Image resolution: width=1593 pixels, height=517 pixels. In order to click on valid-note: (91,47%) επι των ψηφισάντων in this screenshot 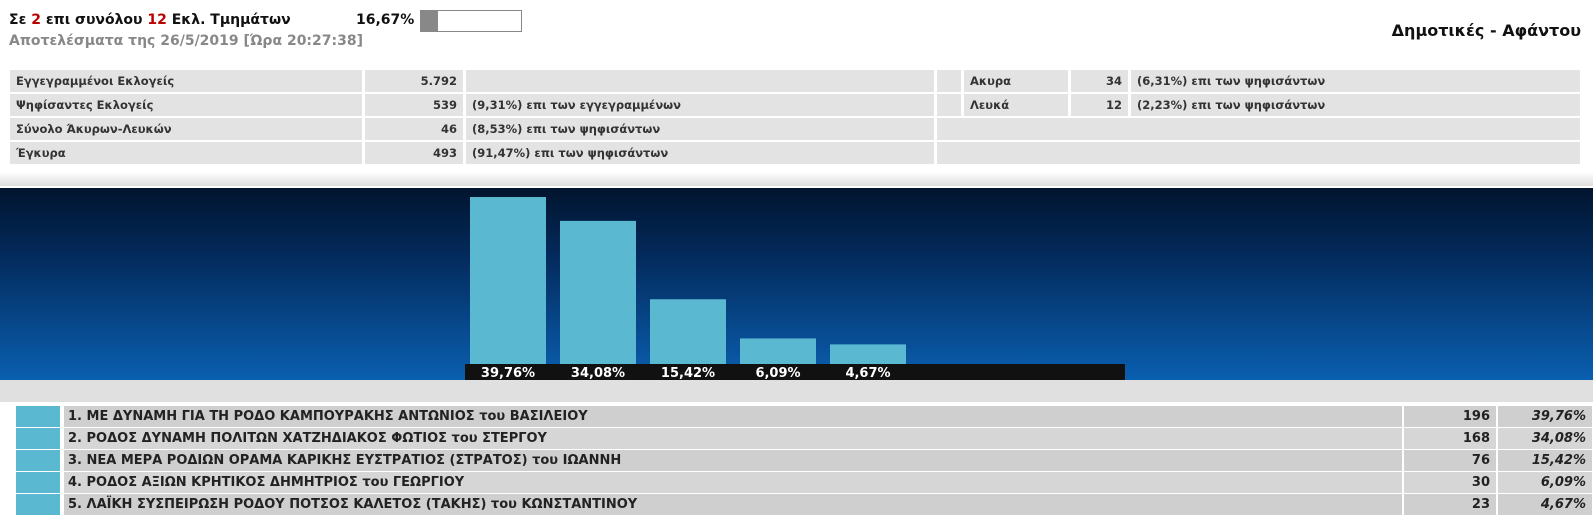, I will do `click(700, 153)`.